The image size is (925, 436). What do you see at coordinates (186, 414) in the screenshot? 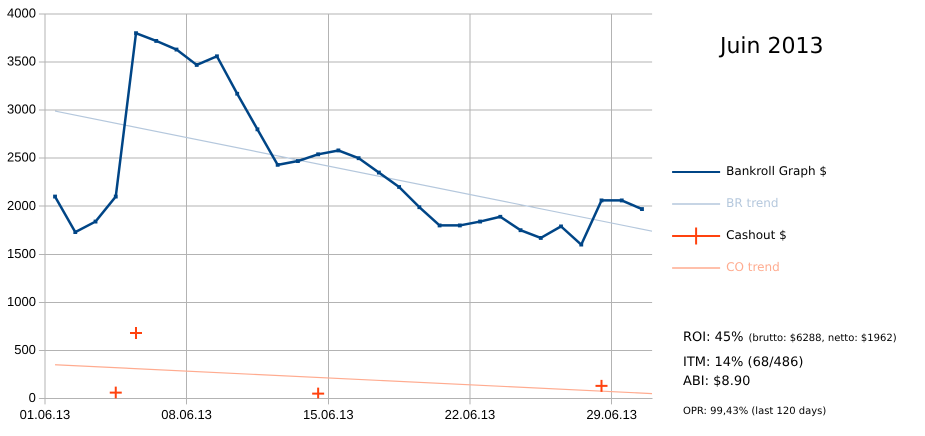
I see `x-tick-label: 08.06.13` at bounding box center [186, 414].